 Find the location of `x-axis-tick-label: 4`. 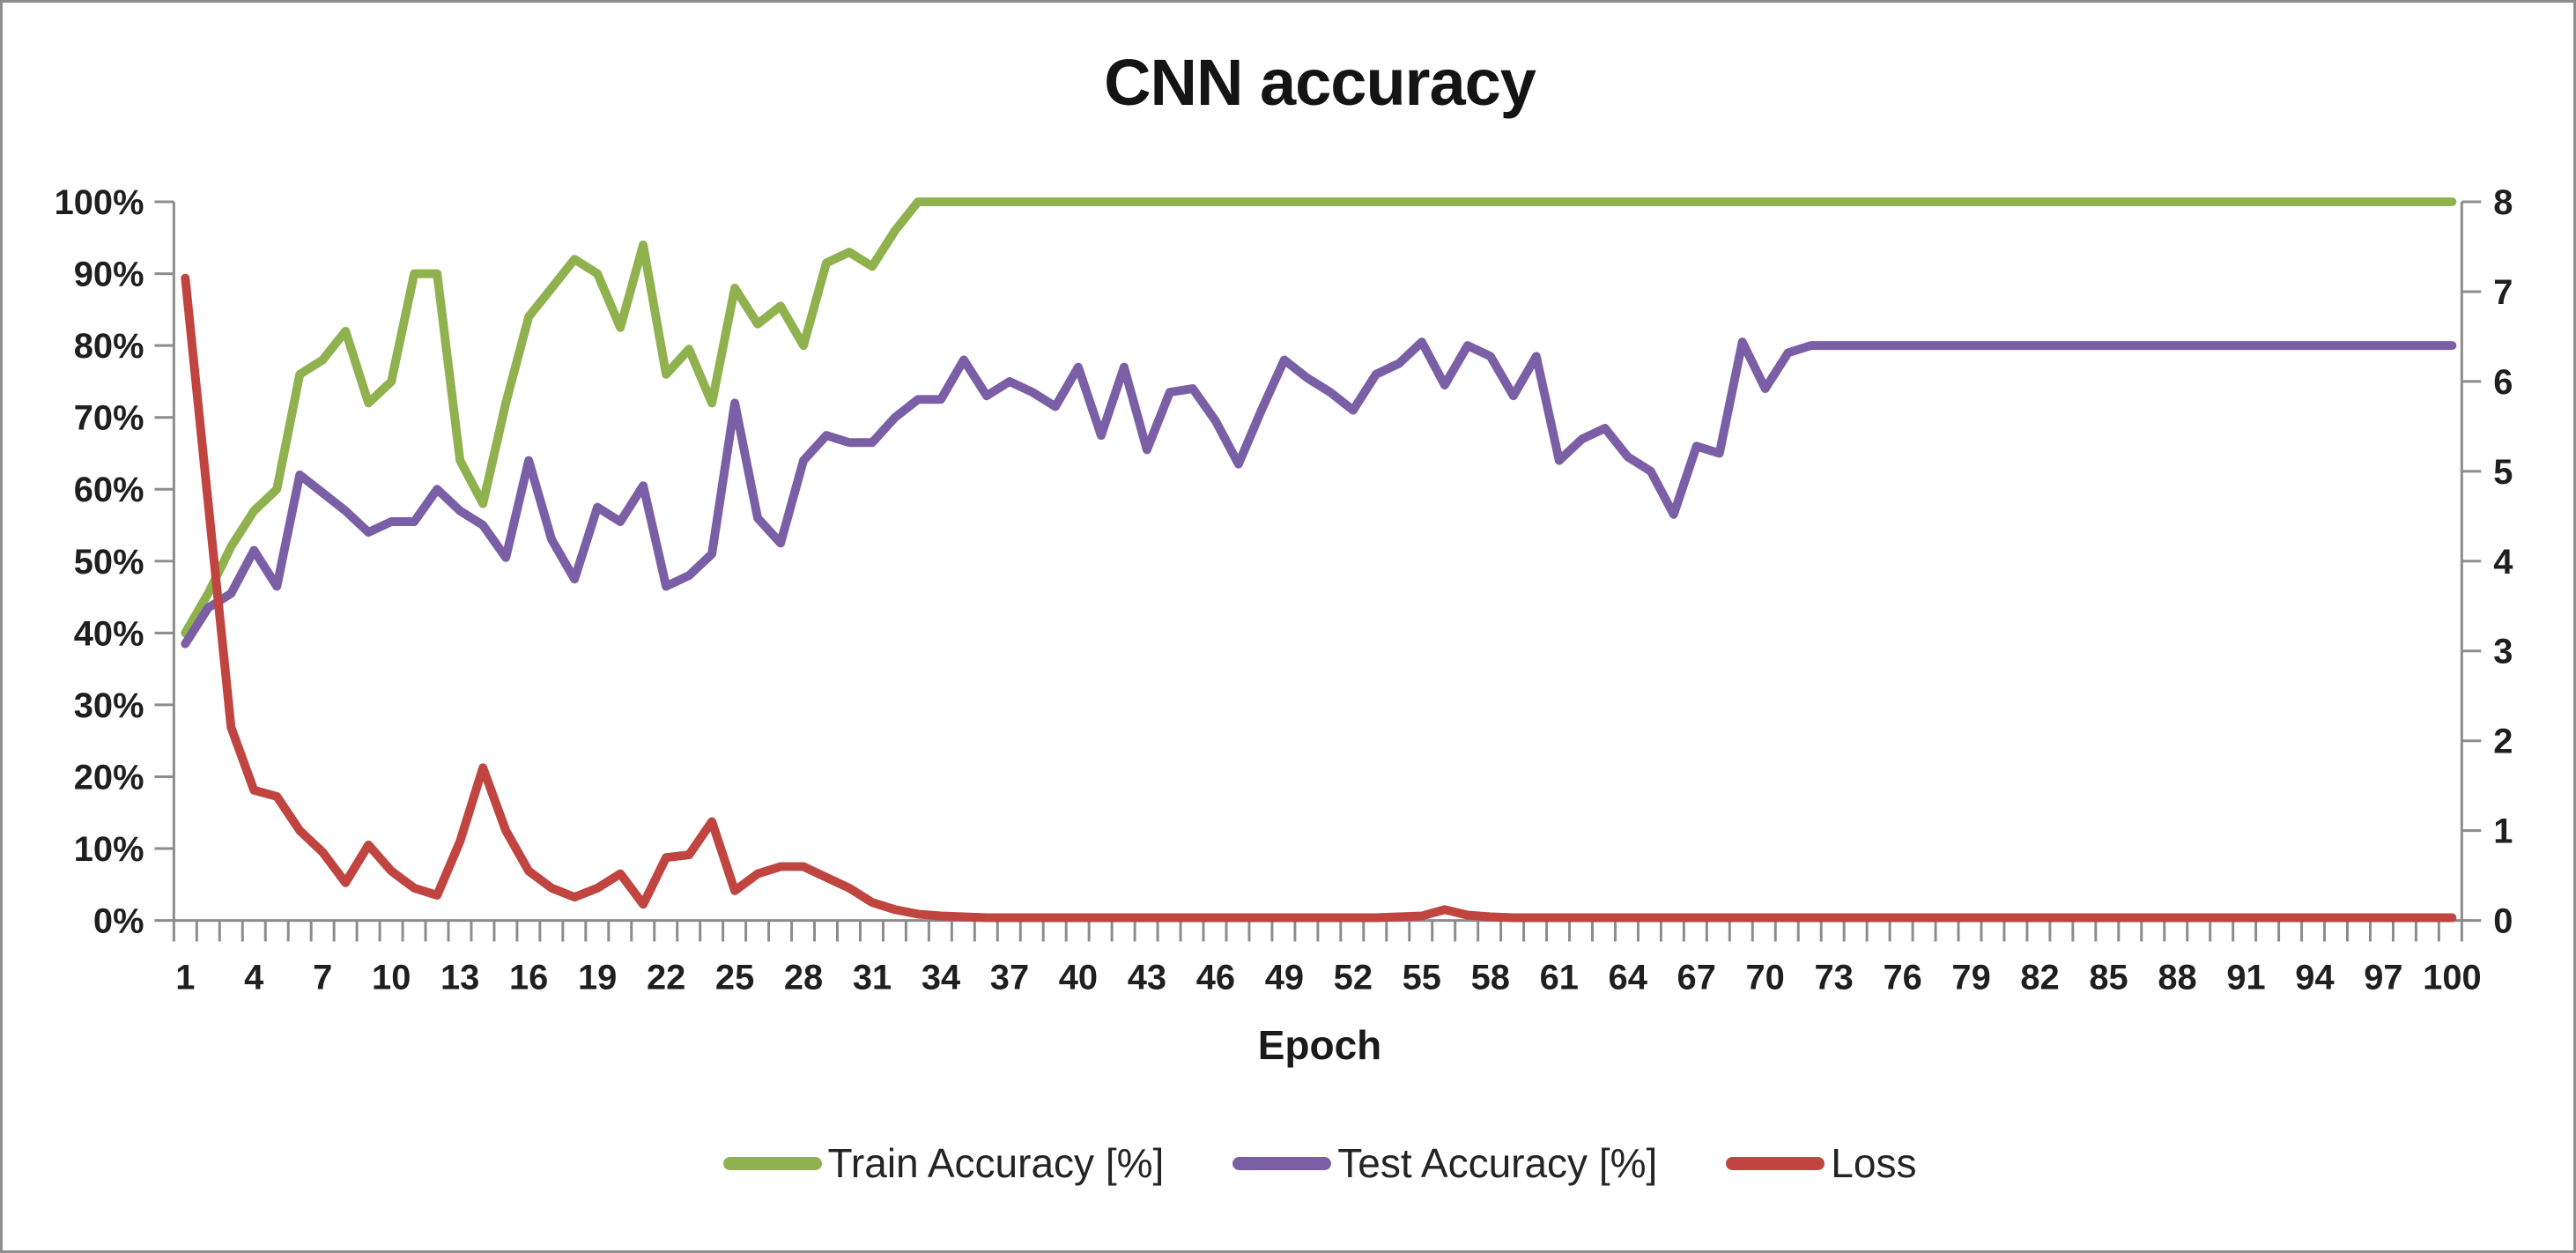

x-axis-tick-label: 4 is located at coordinates (253, 978).